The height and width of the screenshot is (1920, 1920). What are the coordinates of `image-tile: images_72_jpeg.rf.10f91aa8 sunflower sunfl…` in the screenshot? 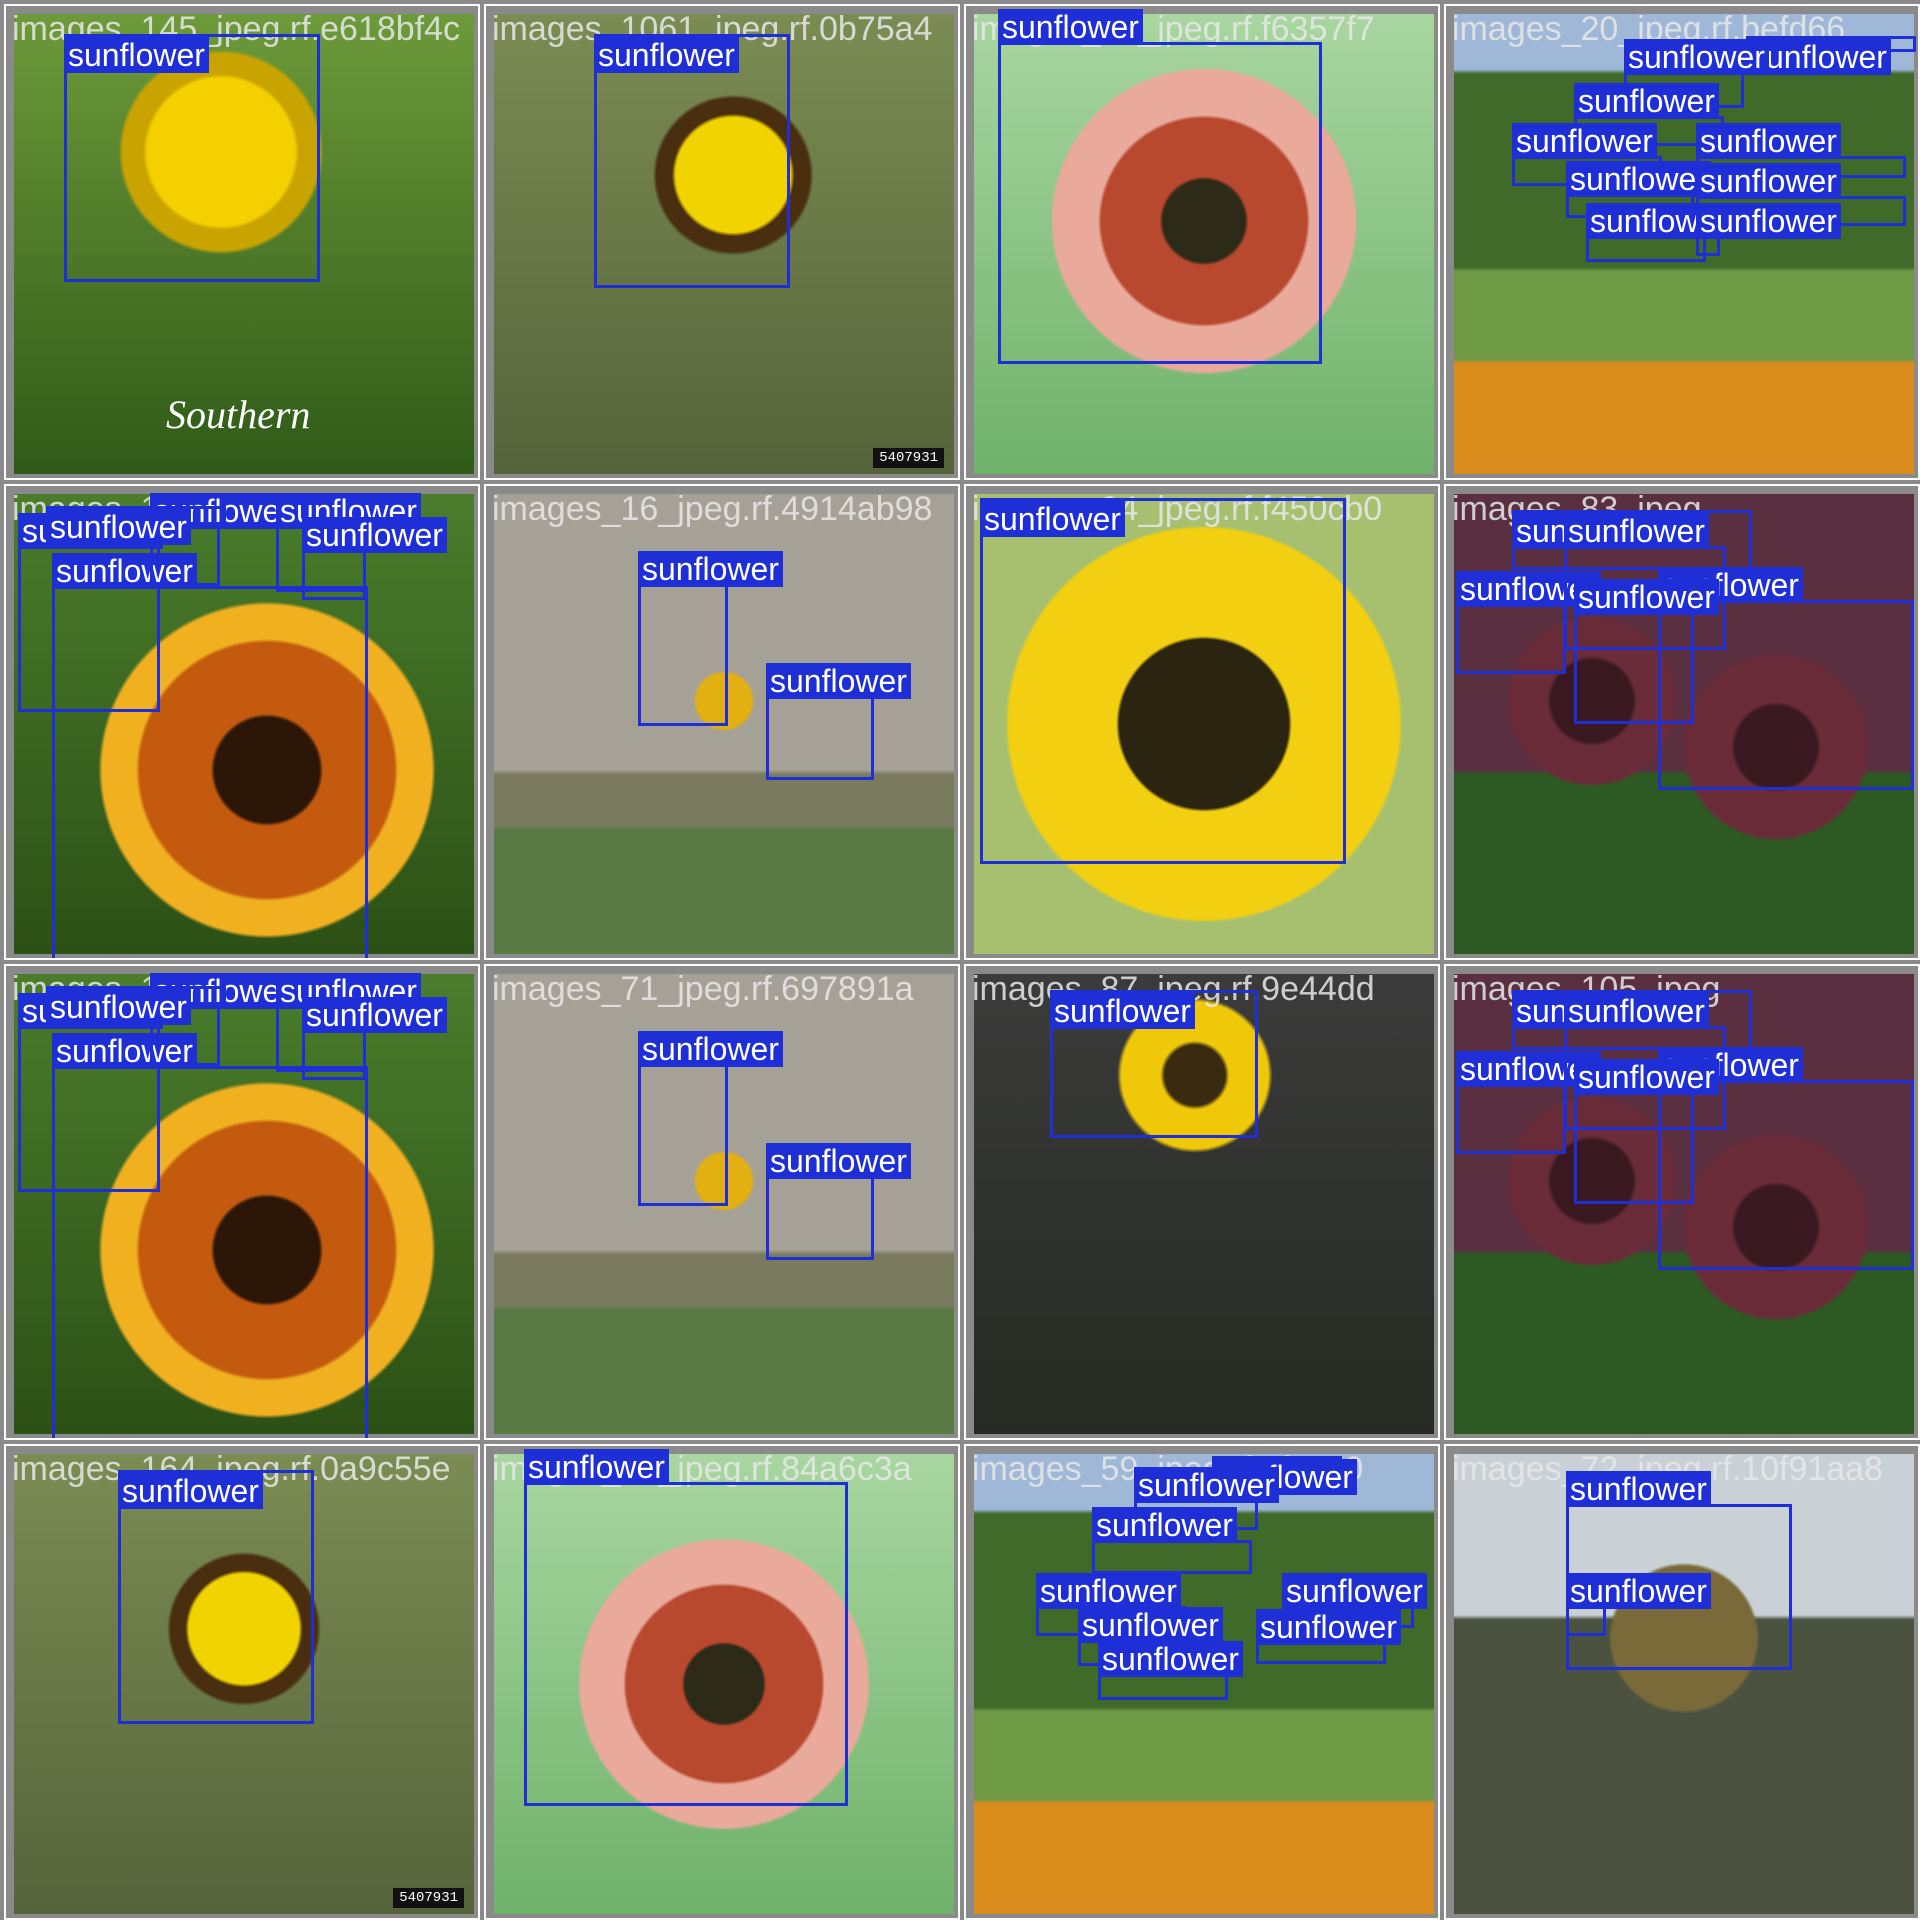 It's located at (1682, 1682).